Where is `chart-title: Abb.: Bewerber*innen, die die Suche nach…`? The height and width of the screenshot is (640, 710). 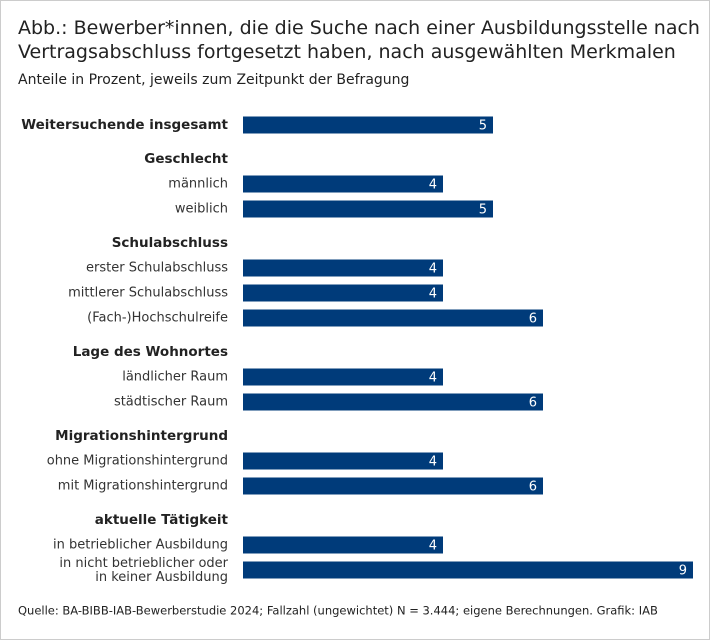
chart-title: Abb.: Bewerber*innen, die die Suche nach… is located at coordinates (359, 40).